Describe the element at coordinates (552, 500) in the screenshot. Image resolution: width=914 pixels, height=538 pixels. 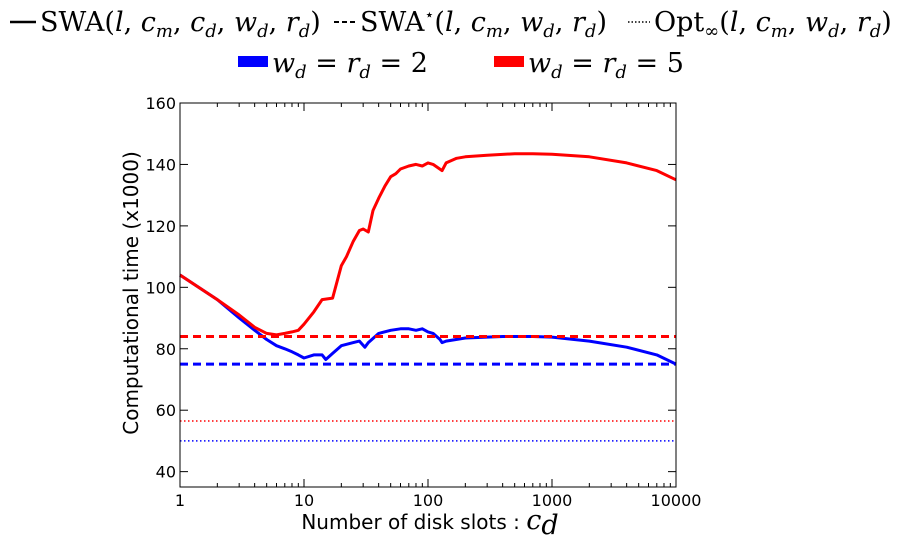
I see `x-tick-label: 1000` at that location.